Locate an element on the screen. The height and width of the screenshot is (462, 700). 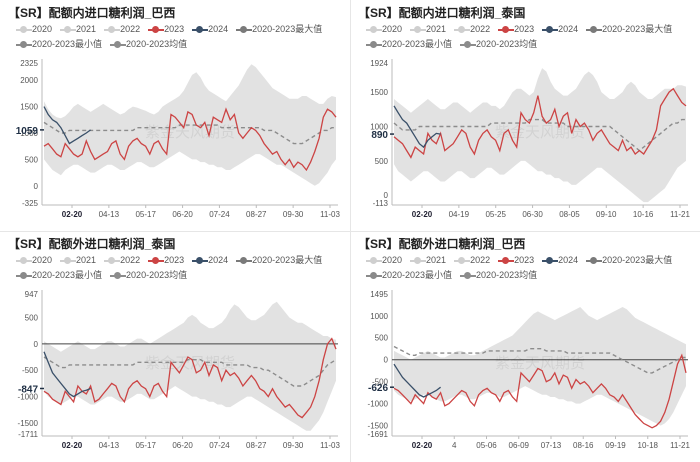
legend-label: 2021 is located at coordinates (86, 260).